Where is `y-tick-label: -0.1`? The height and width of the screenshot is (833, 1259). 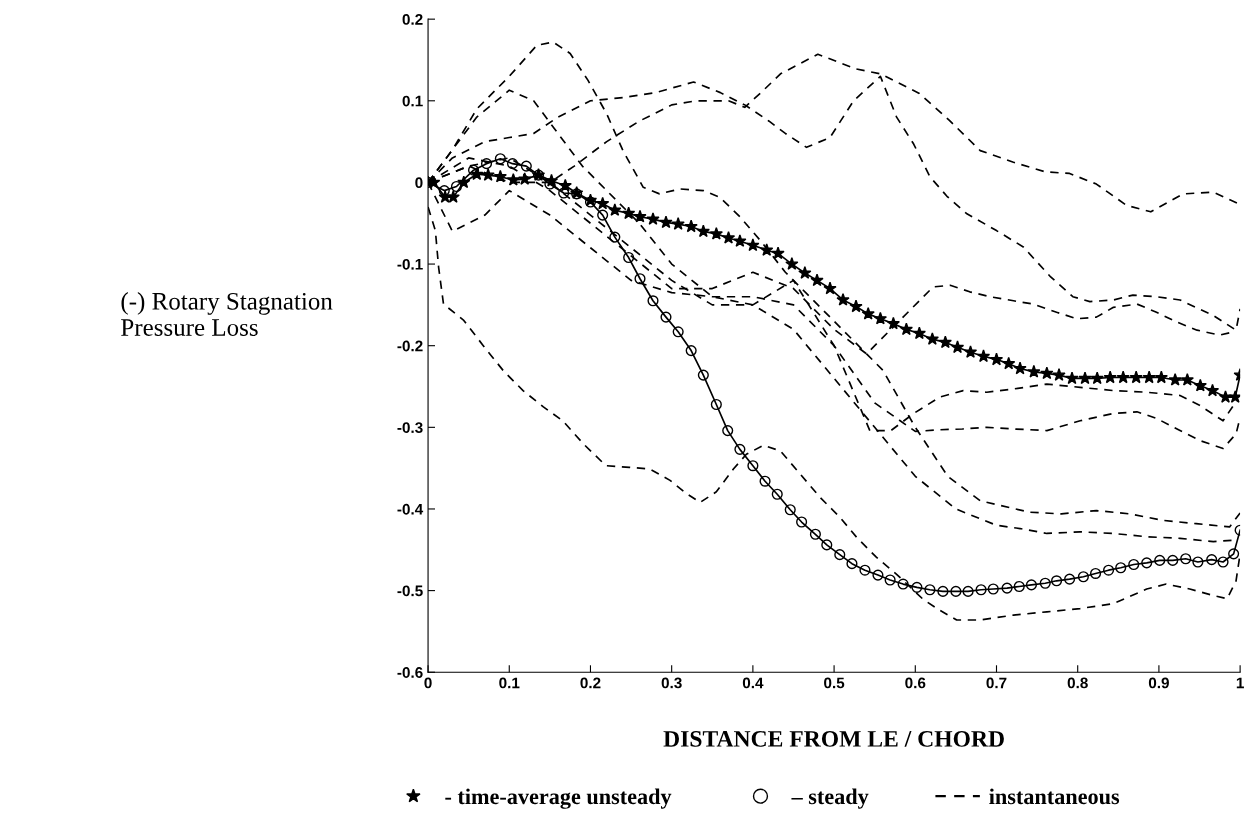 y-tick-label: -0.1 is located at coordinates (410, 264).